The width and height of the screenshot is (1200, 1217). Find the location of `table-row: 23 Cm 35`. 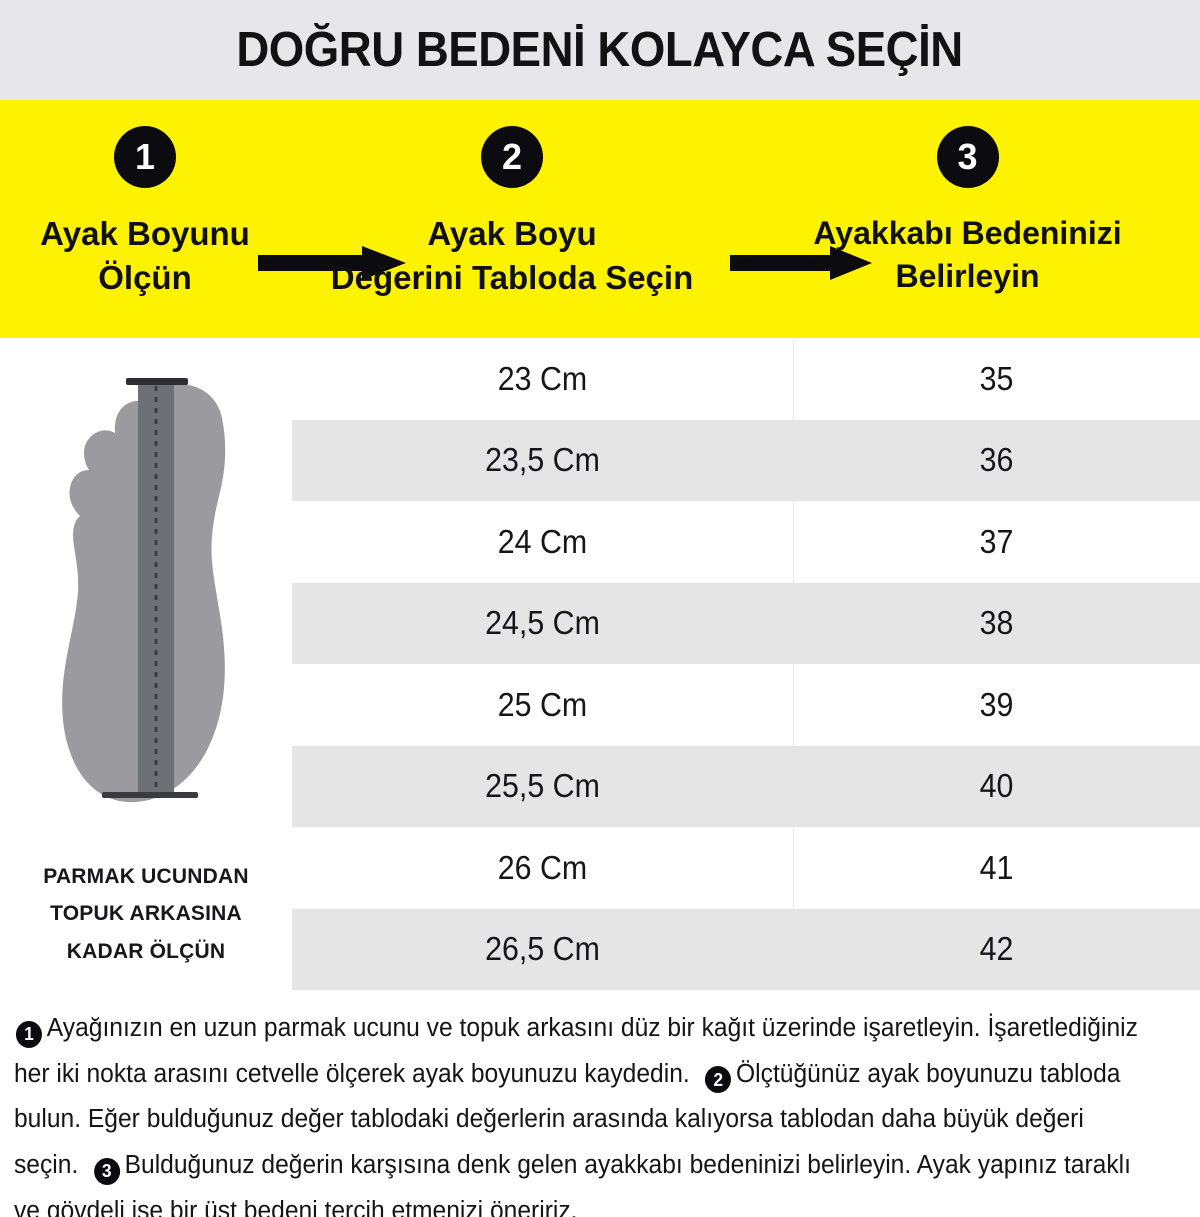

table-row: 23 Cm 35 is located at coordinates (746, 379).